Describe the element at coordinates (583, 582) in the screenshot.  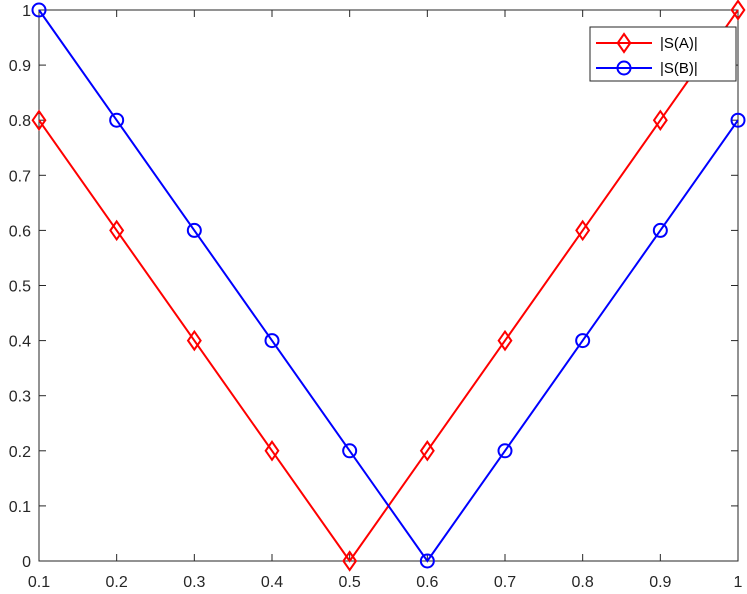
I see `x-tick-label: 0.8` at that location.